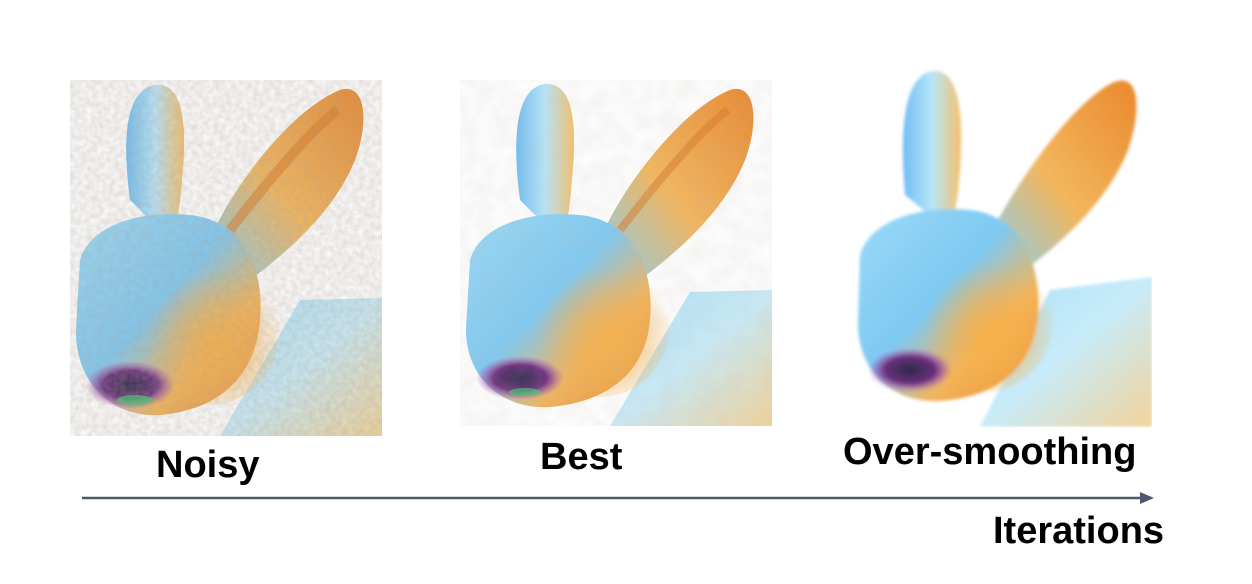 The image size is (1252, 584). Describe the element at coordinates (1079, 531) in the screenshot. I see `axis-label-iterations: Iterations` at that location.